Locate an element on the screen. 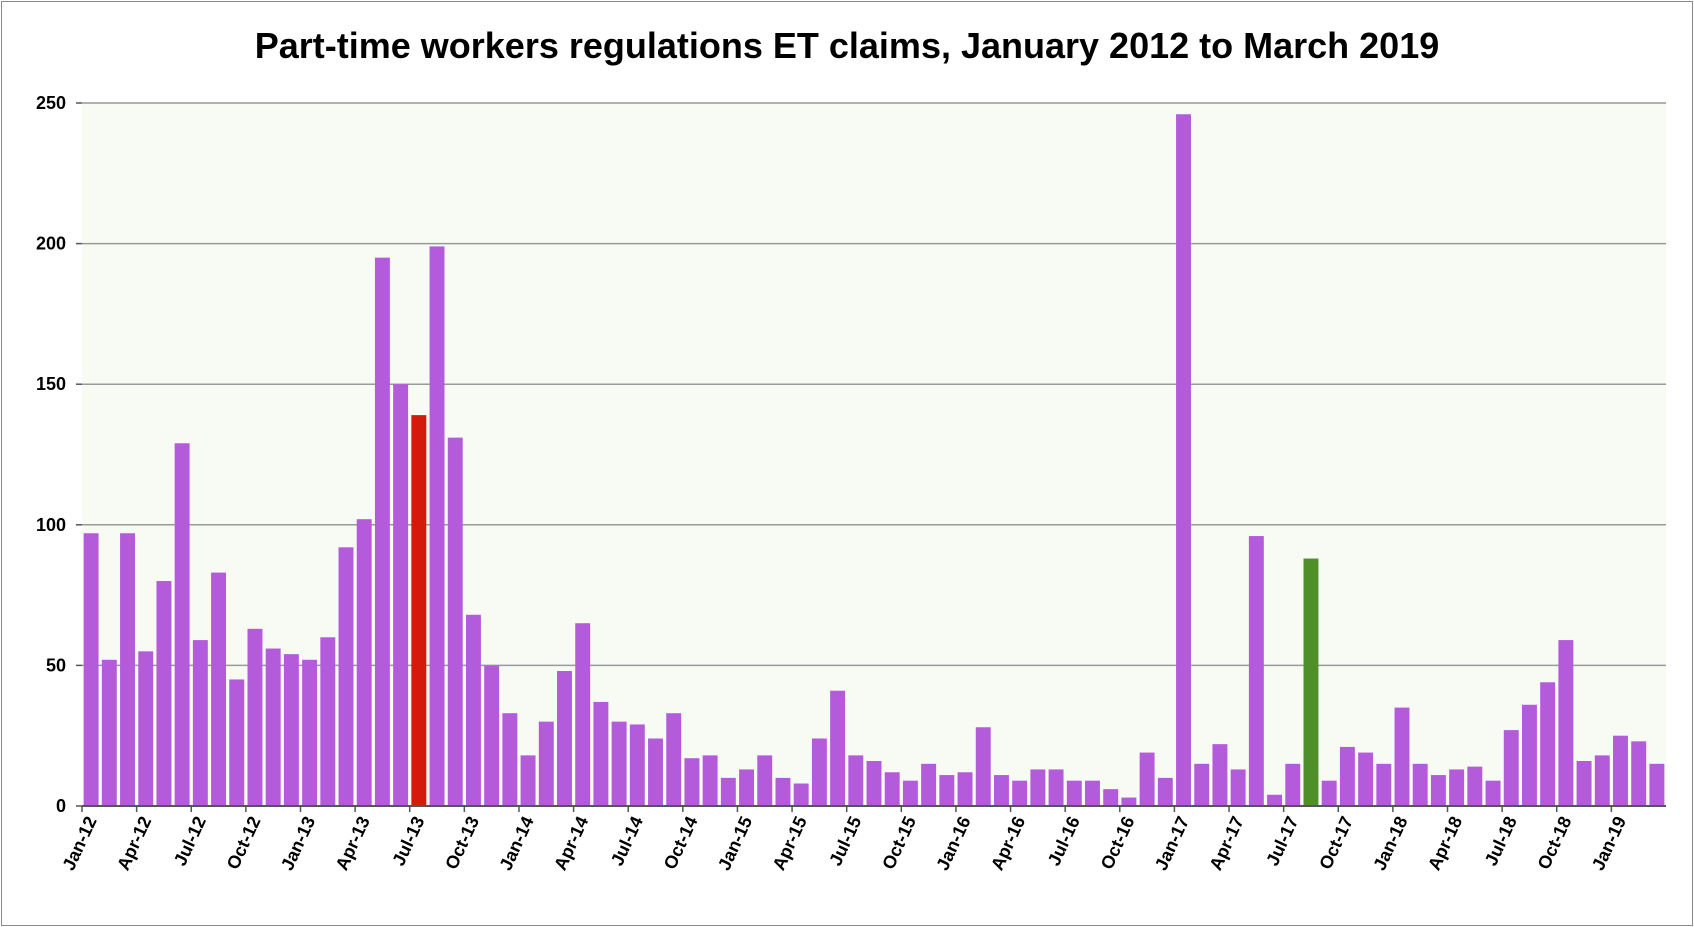 The image size is (1694, 927). x-tick-label: Jan-13 is located at coordinates (298, 843).